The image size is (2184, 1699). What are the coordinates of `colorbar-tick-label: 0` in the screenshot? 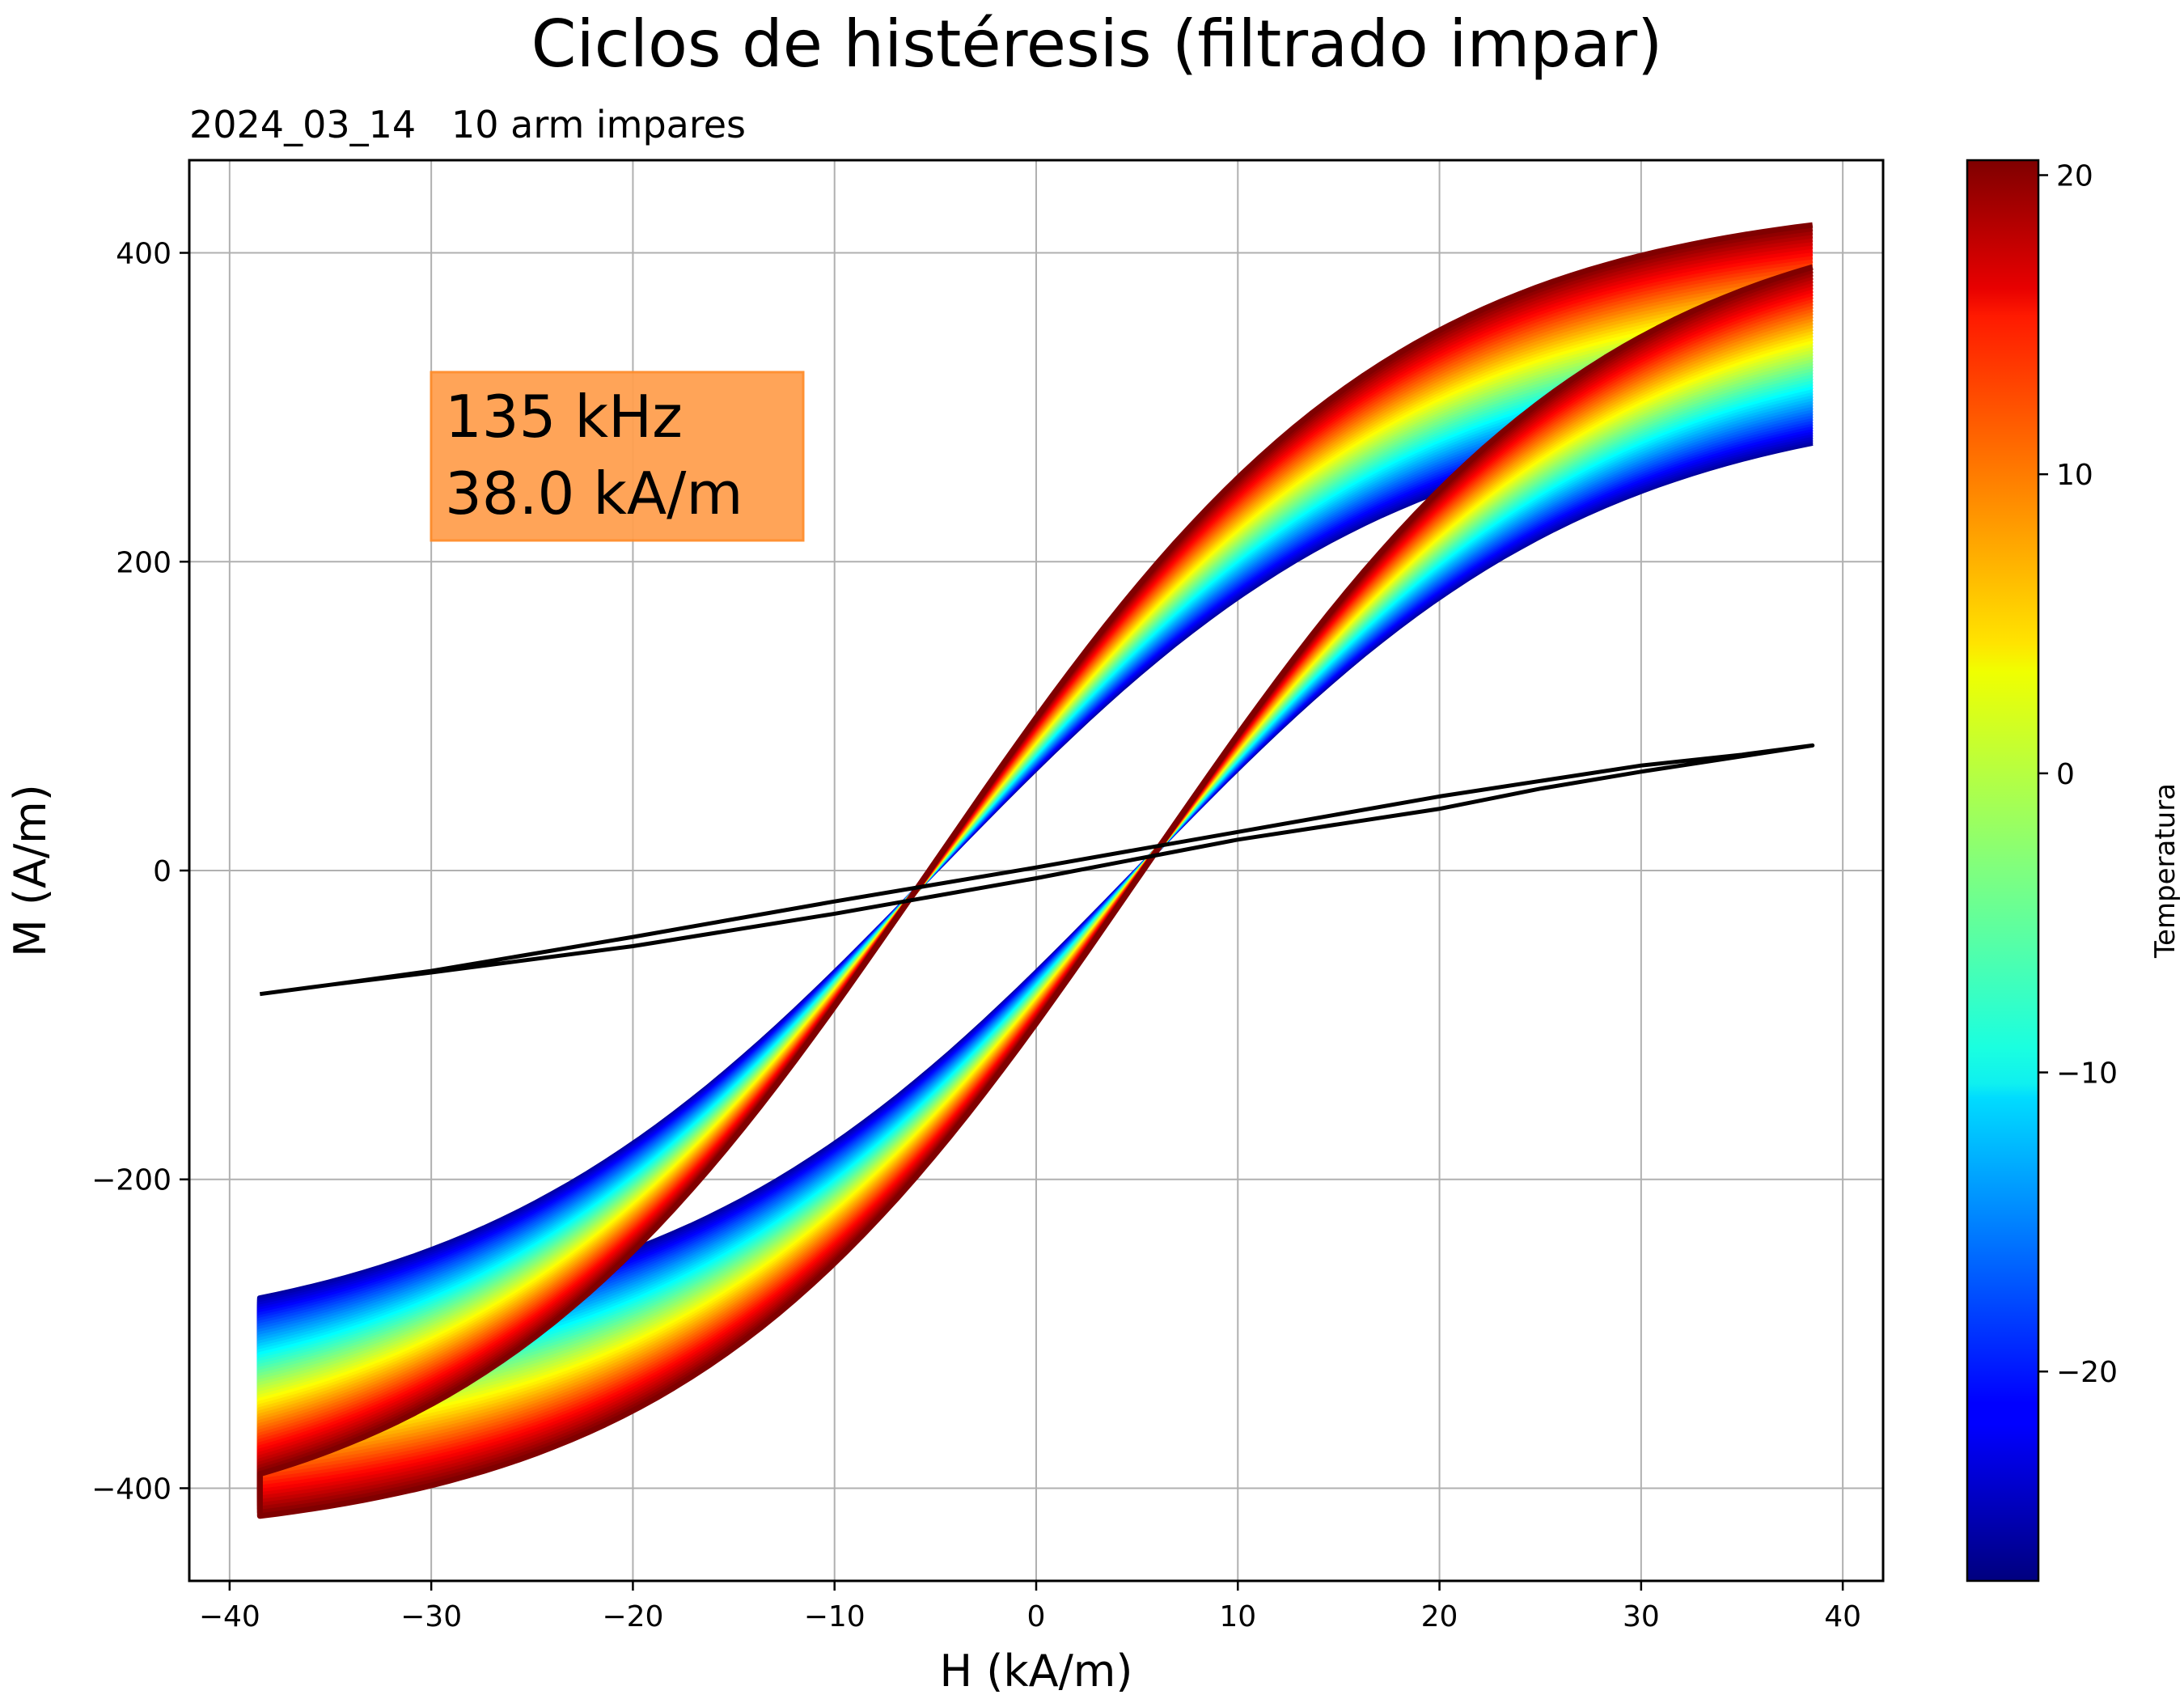 It's located at (2065, 774).